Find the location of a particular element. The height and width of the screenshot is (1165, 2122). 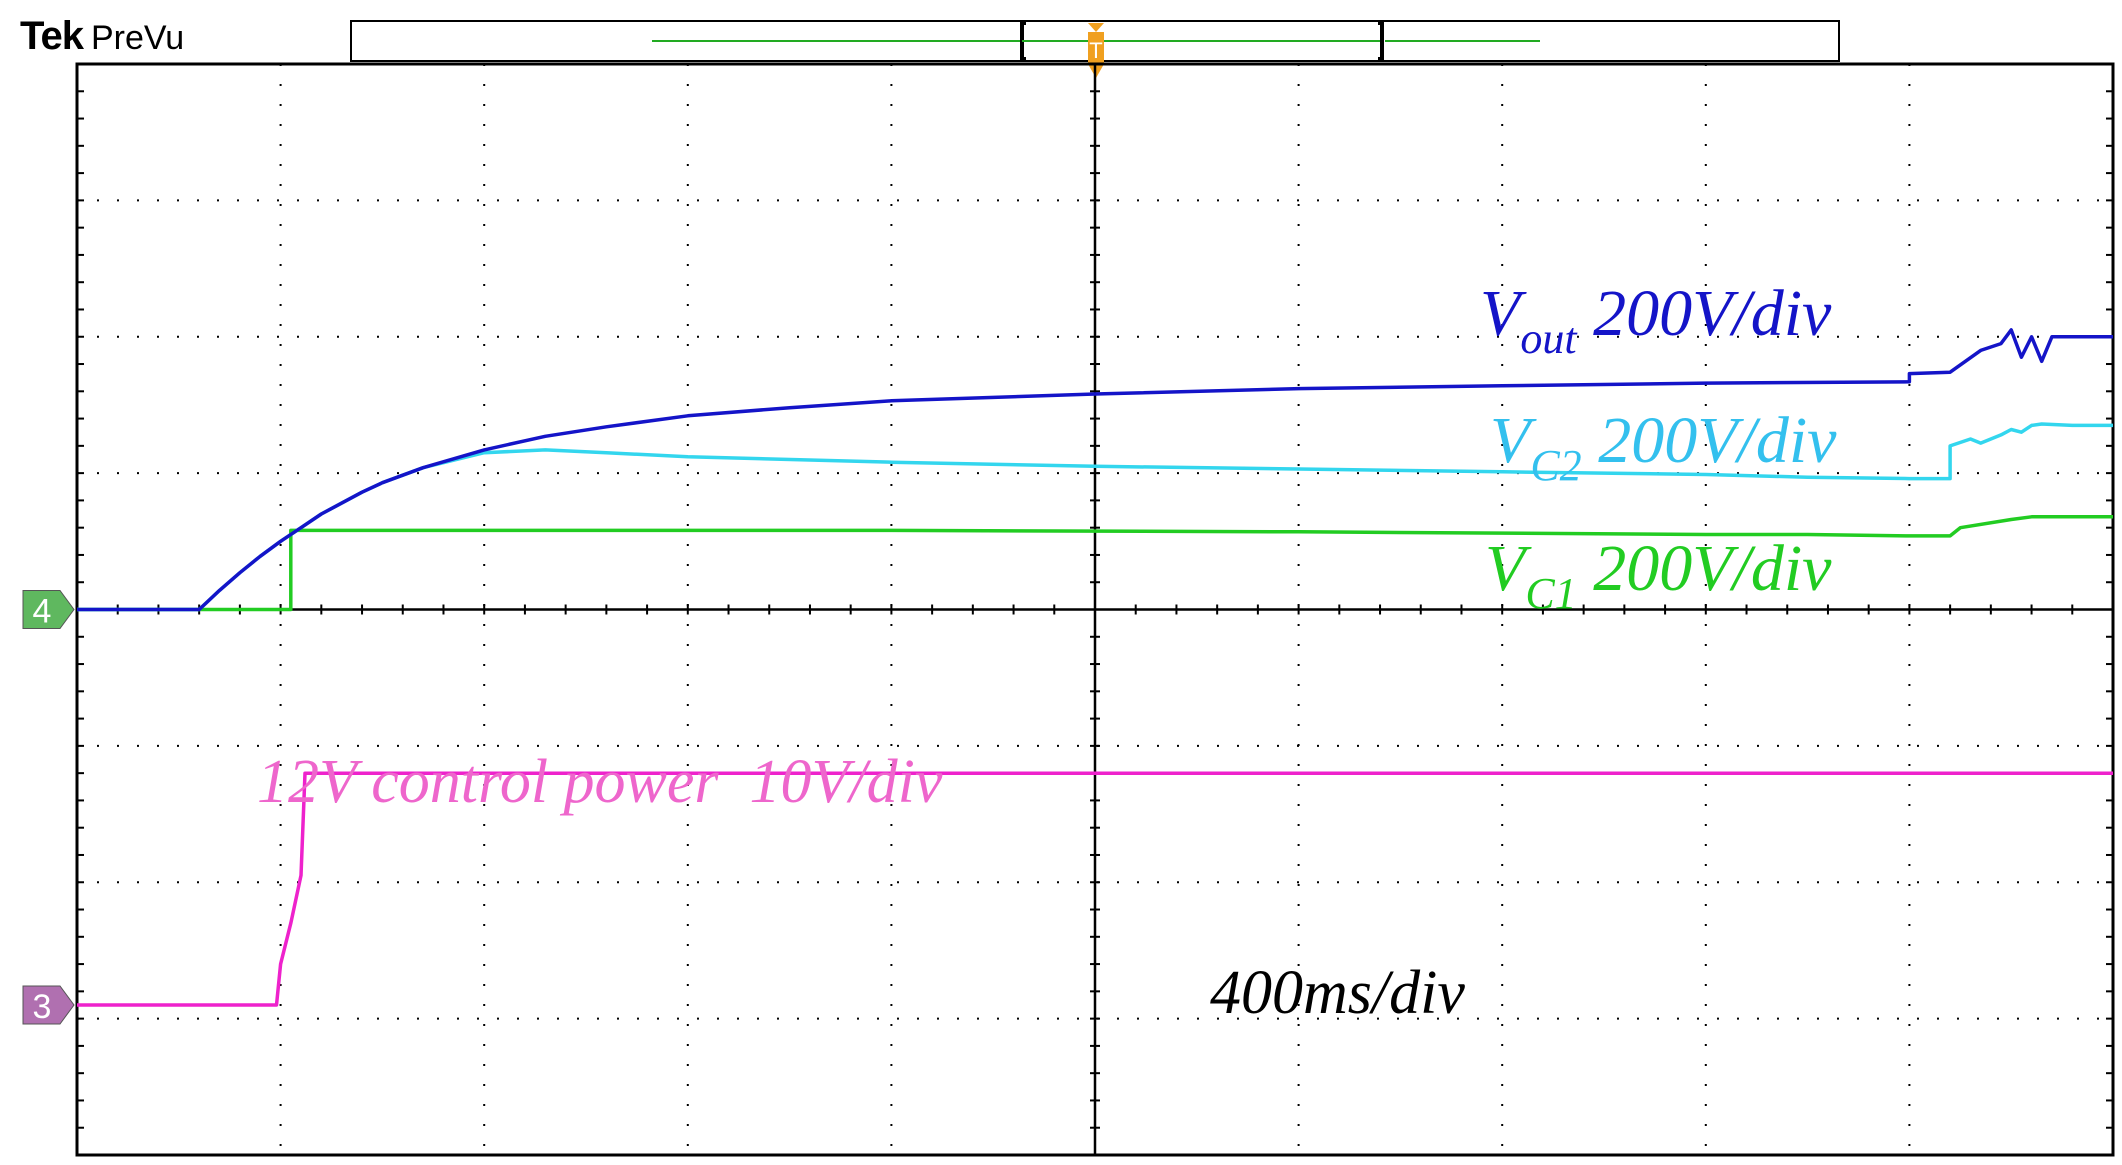

vc2-label: VC2 200V/div is located at coordinates (1663, 447).